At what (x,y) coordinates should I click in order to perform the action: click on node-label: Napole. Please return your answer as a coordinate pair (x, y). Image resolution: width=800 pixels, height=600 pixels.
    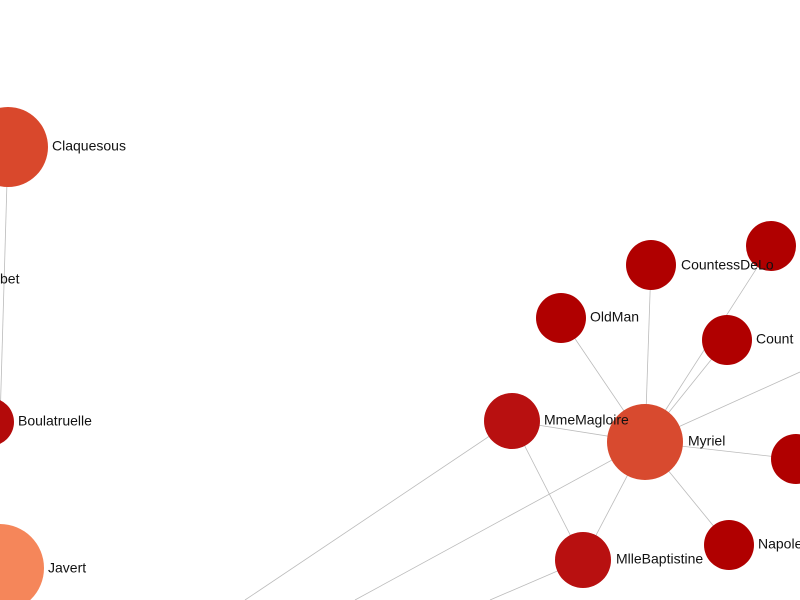
    Looking at the image, I should click on (779, 544).